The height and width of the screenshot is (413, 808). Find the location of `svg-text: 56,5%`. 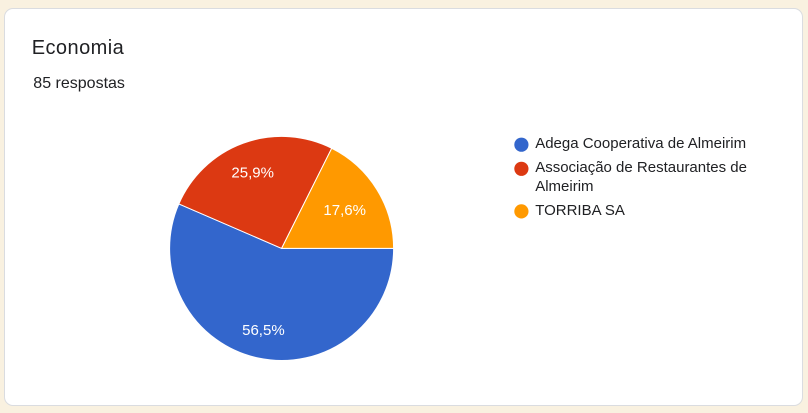

svg-text: 56,5% is located at coordinates (263, 330).